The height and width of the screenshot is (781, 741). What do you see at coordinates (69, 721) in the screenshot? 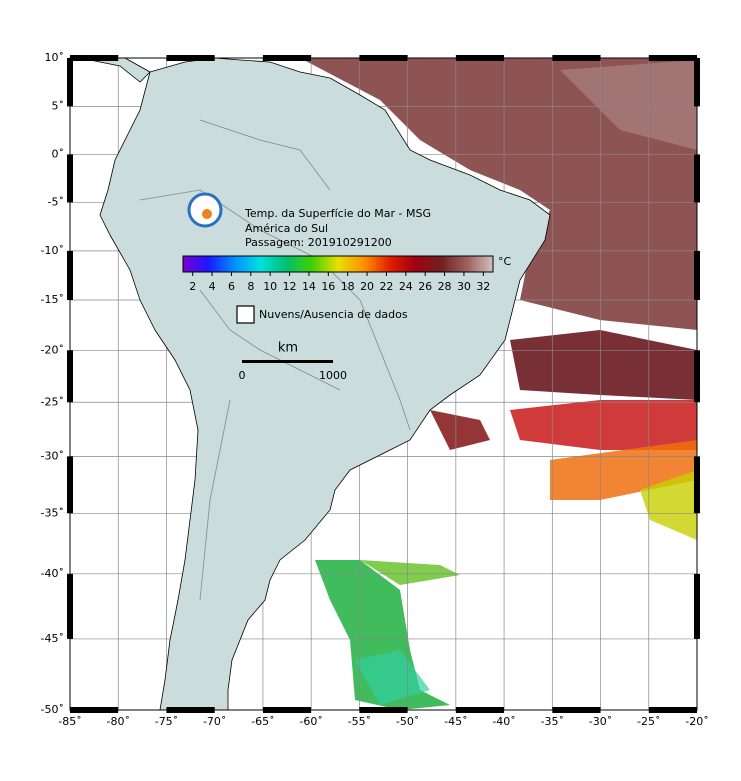
I see `x-tick-label: -85˚` at bounding box center [69, 721].